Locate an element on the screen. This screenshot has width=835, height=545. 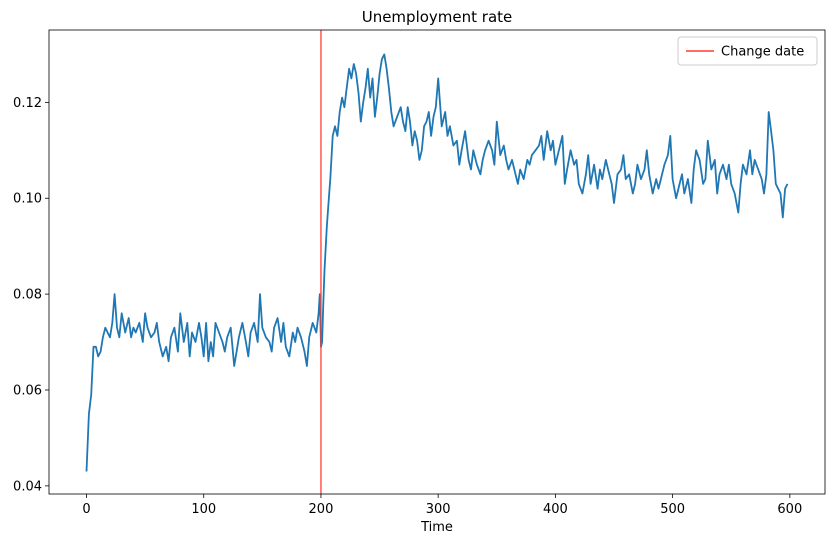
y-tick-label: 0.12 is located at coordinates (27, 103).